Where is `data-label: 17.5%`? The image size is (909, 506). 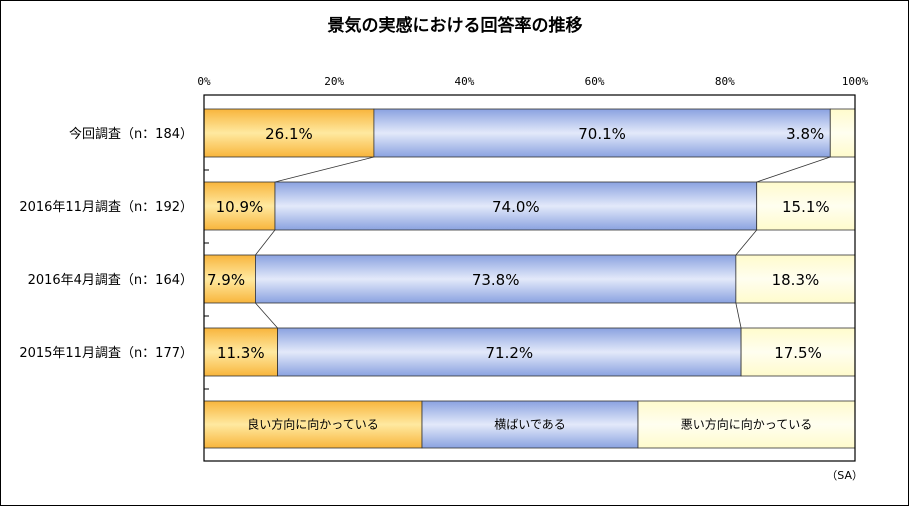 data-label: 17.5% is located at coordinates (798, 353).